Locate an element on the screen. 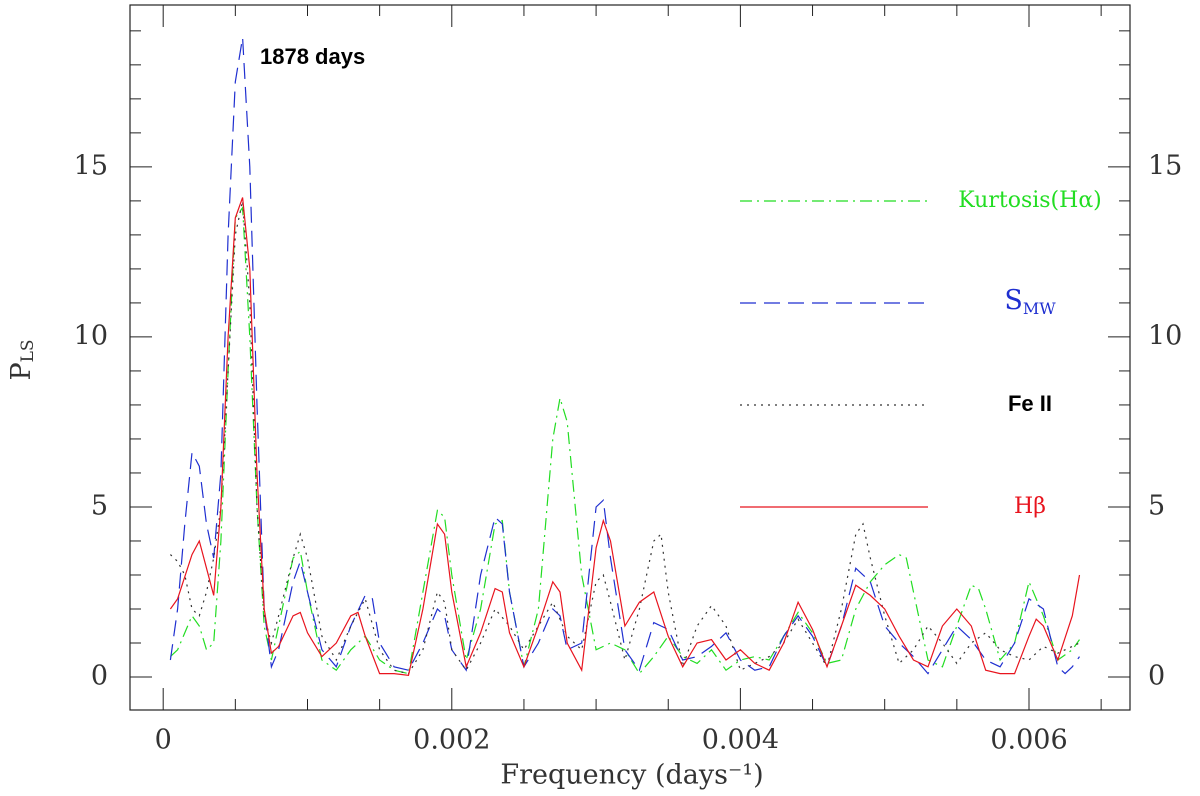  y-tick-label: 5 is located at coordinates (99, 505).